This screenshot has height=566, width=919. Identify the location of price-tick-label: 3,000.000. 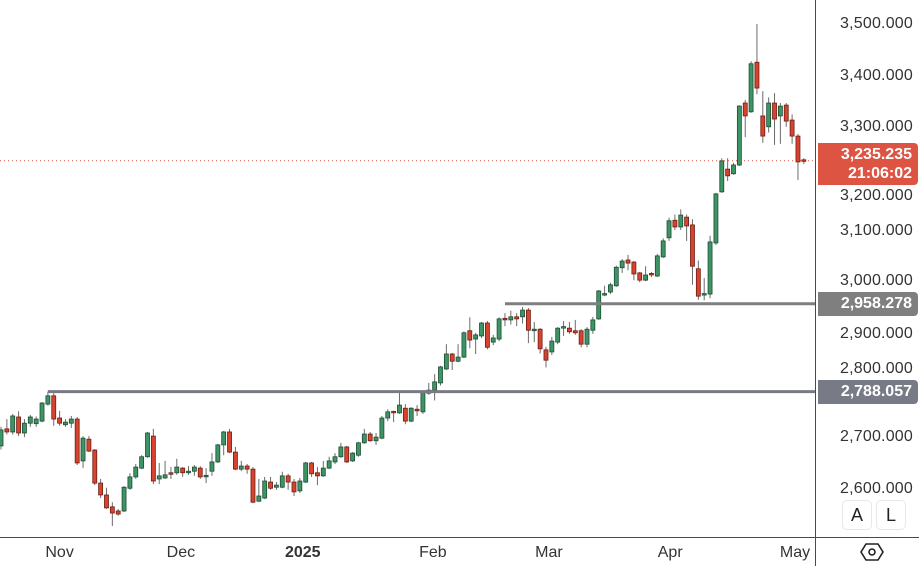
(876, 280).